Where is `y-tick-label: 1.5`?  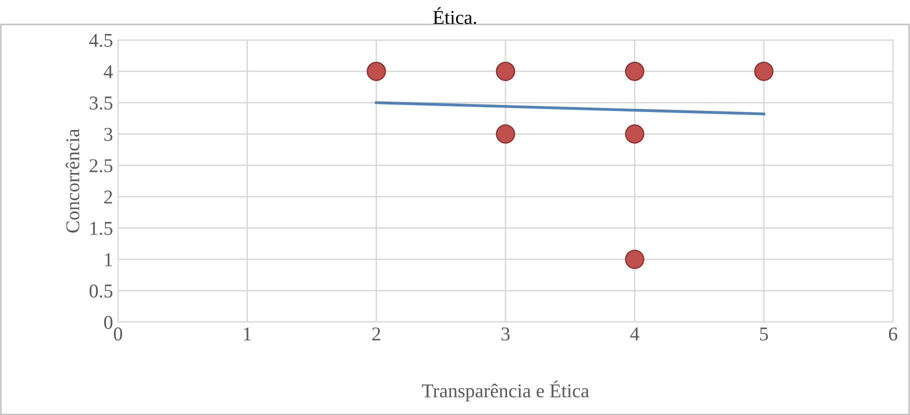 y-tick-label: 1.5 is located at coordinates (101, 229).